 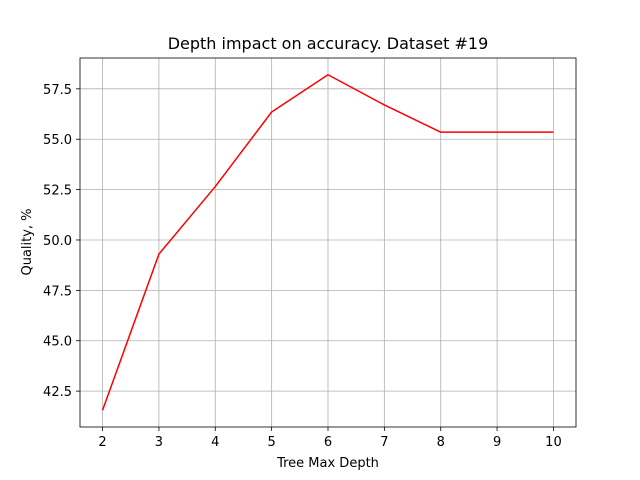 I want to click on x-tick-label: 3, so click(x=159, y=442).